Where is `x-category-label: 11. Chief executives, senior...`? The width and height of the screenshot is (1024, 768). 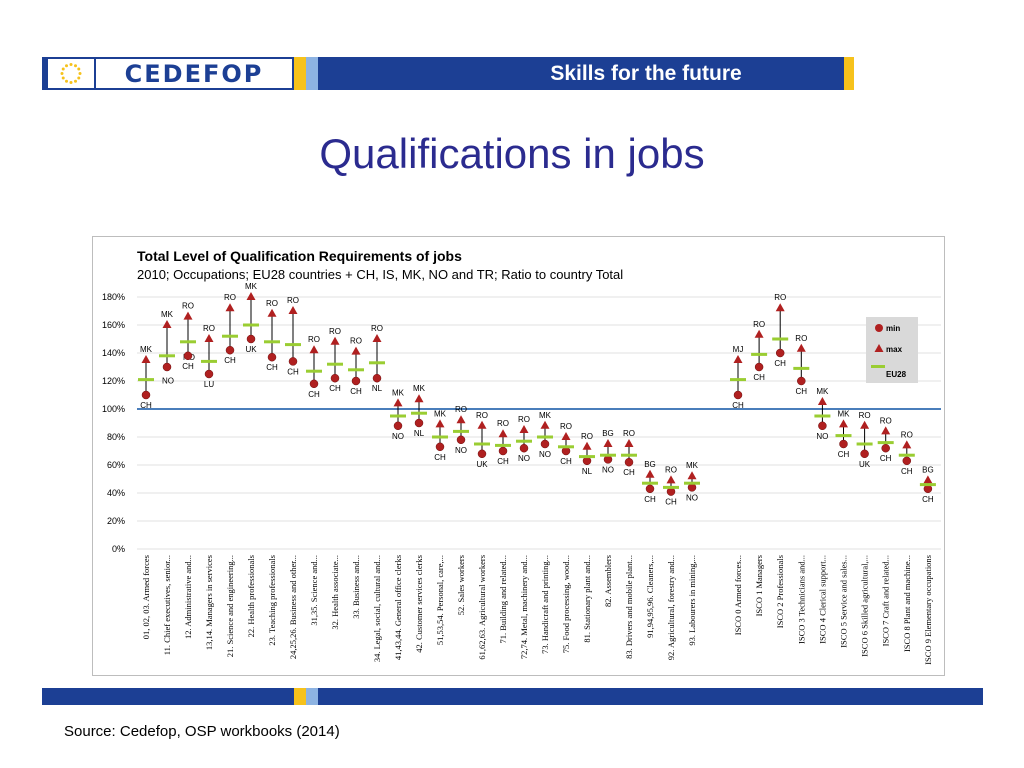
x-category-label: 11. Chief executives, senior... is located at coordinates (167, 605).